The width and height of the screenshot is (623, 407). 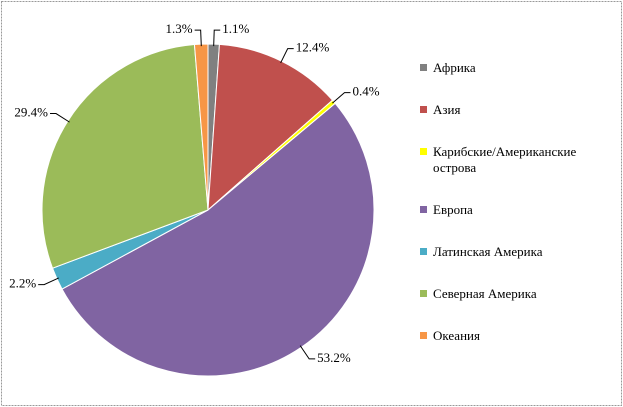 What do you see at coordinates (507, 210) in the screenshot?
I see `legend-item: Европа` at bounding box center [507, 210].